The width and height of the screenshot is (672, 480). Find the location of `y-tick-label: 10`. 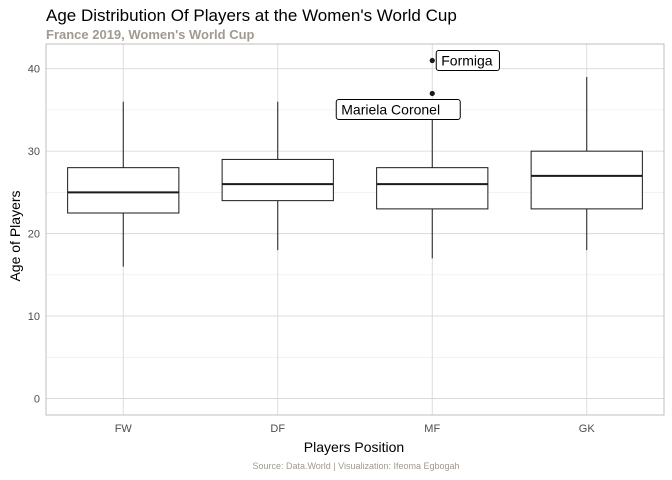

y-tick-label: 10 is located at coordinates (34, 317).